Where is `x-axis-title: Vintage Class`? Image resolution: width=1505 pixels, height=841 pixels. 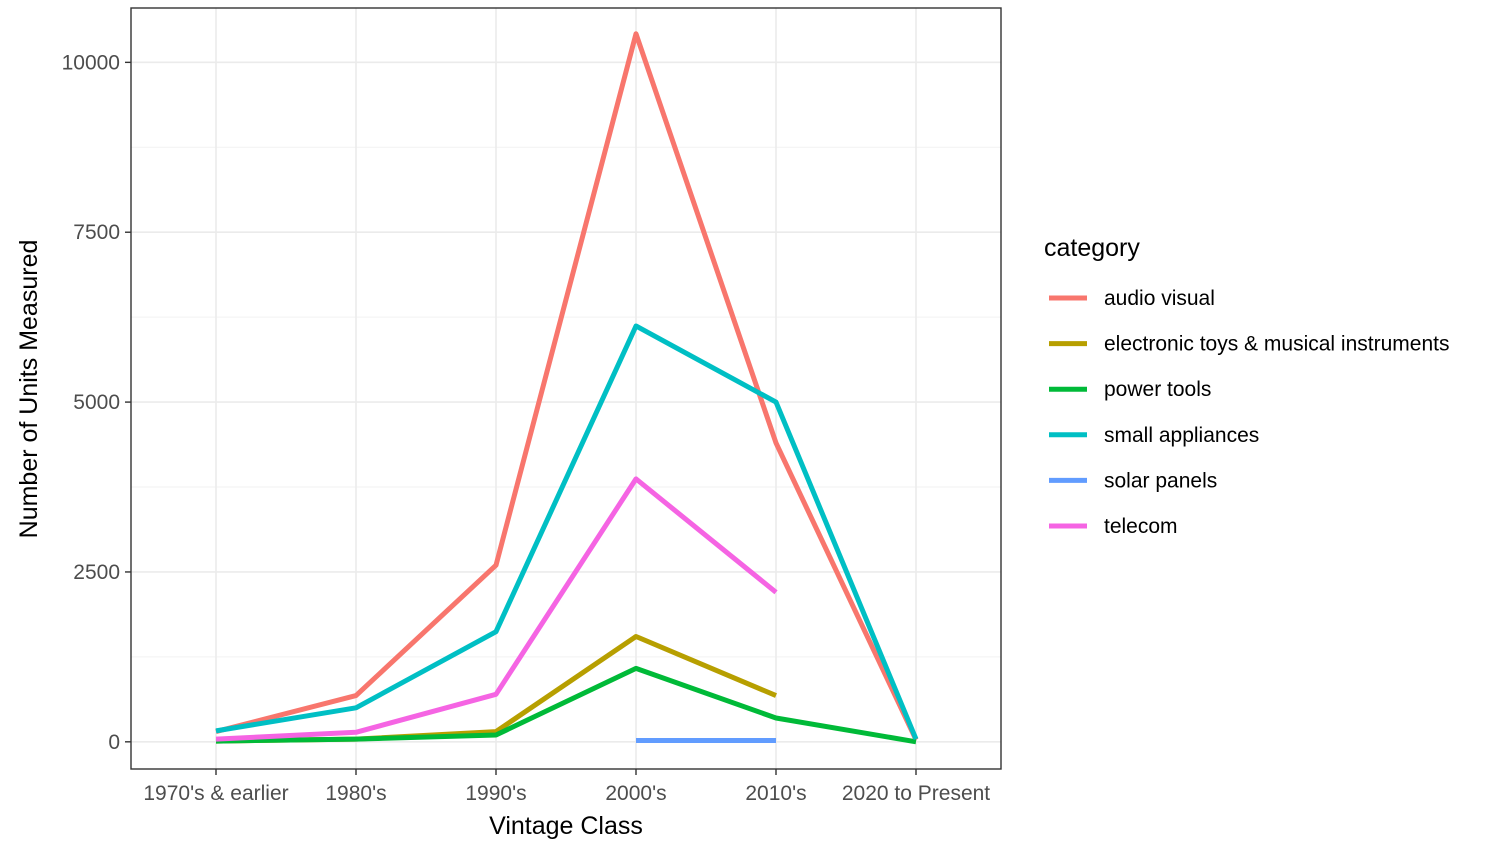
x-axis-title: Vintage Class is located at coordinates (566, 826).